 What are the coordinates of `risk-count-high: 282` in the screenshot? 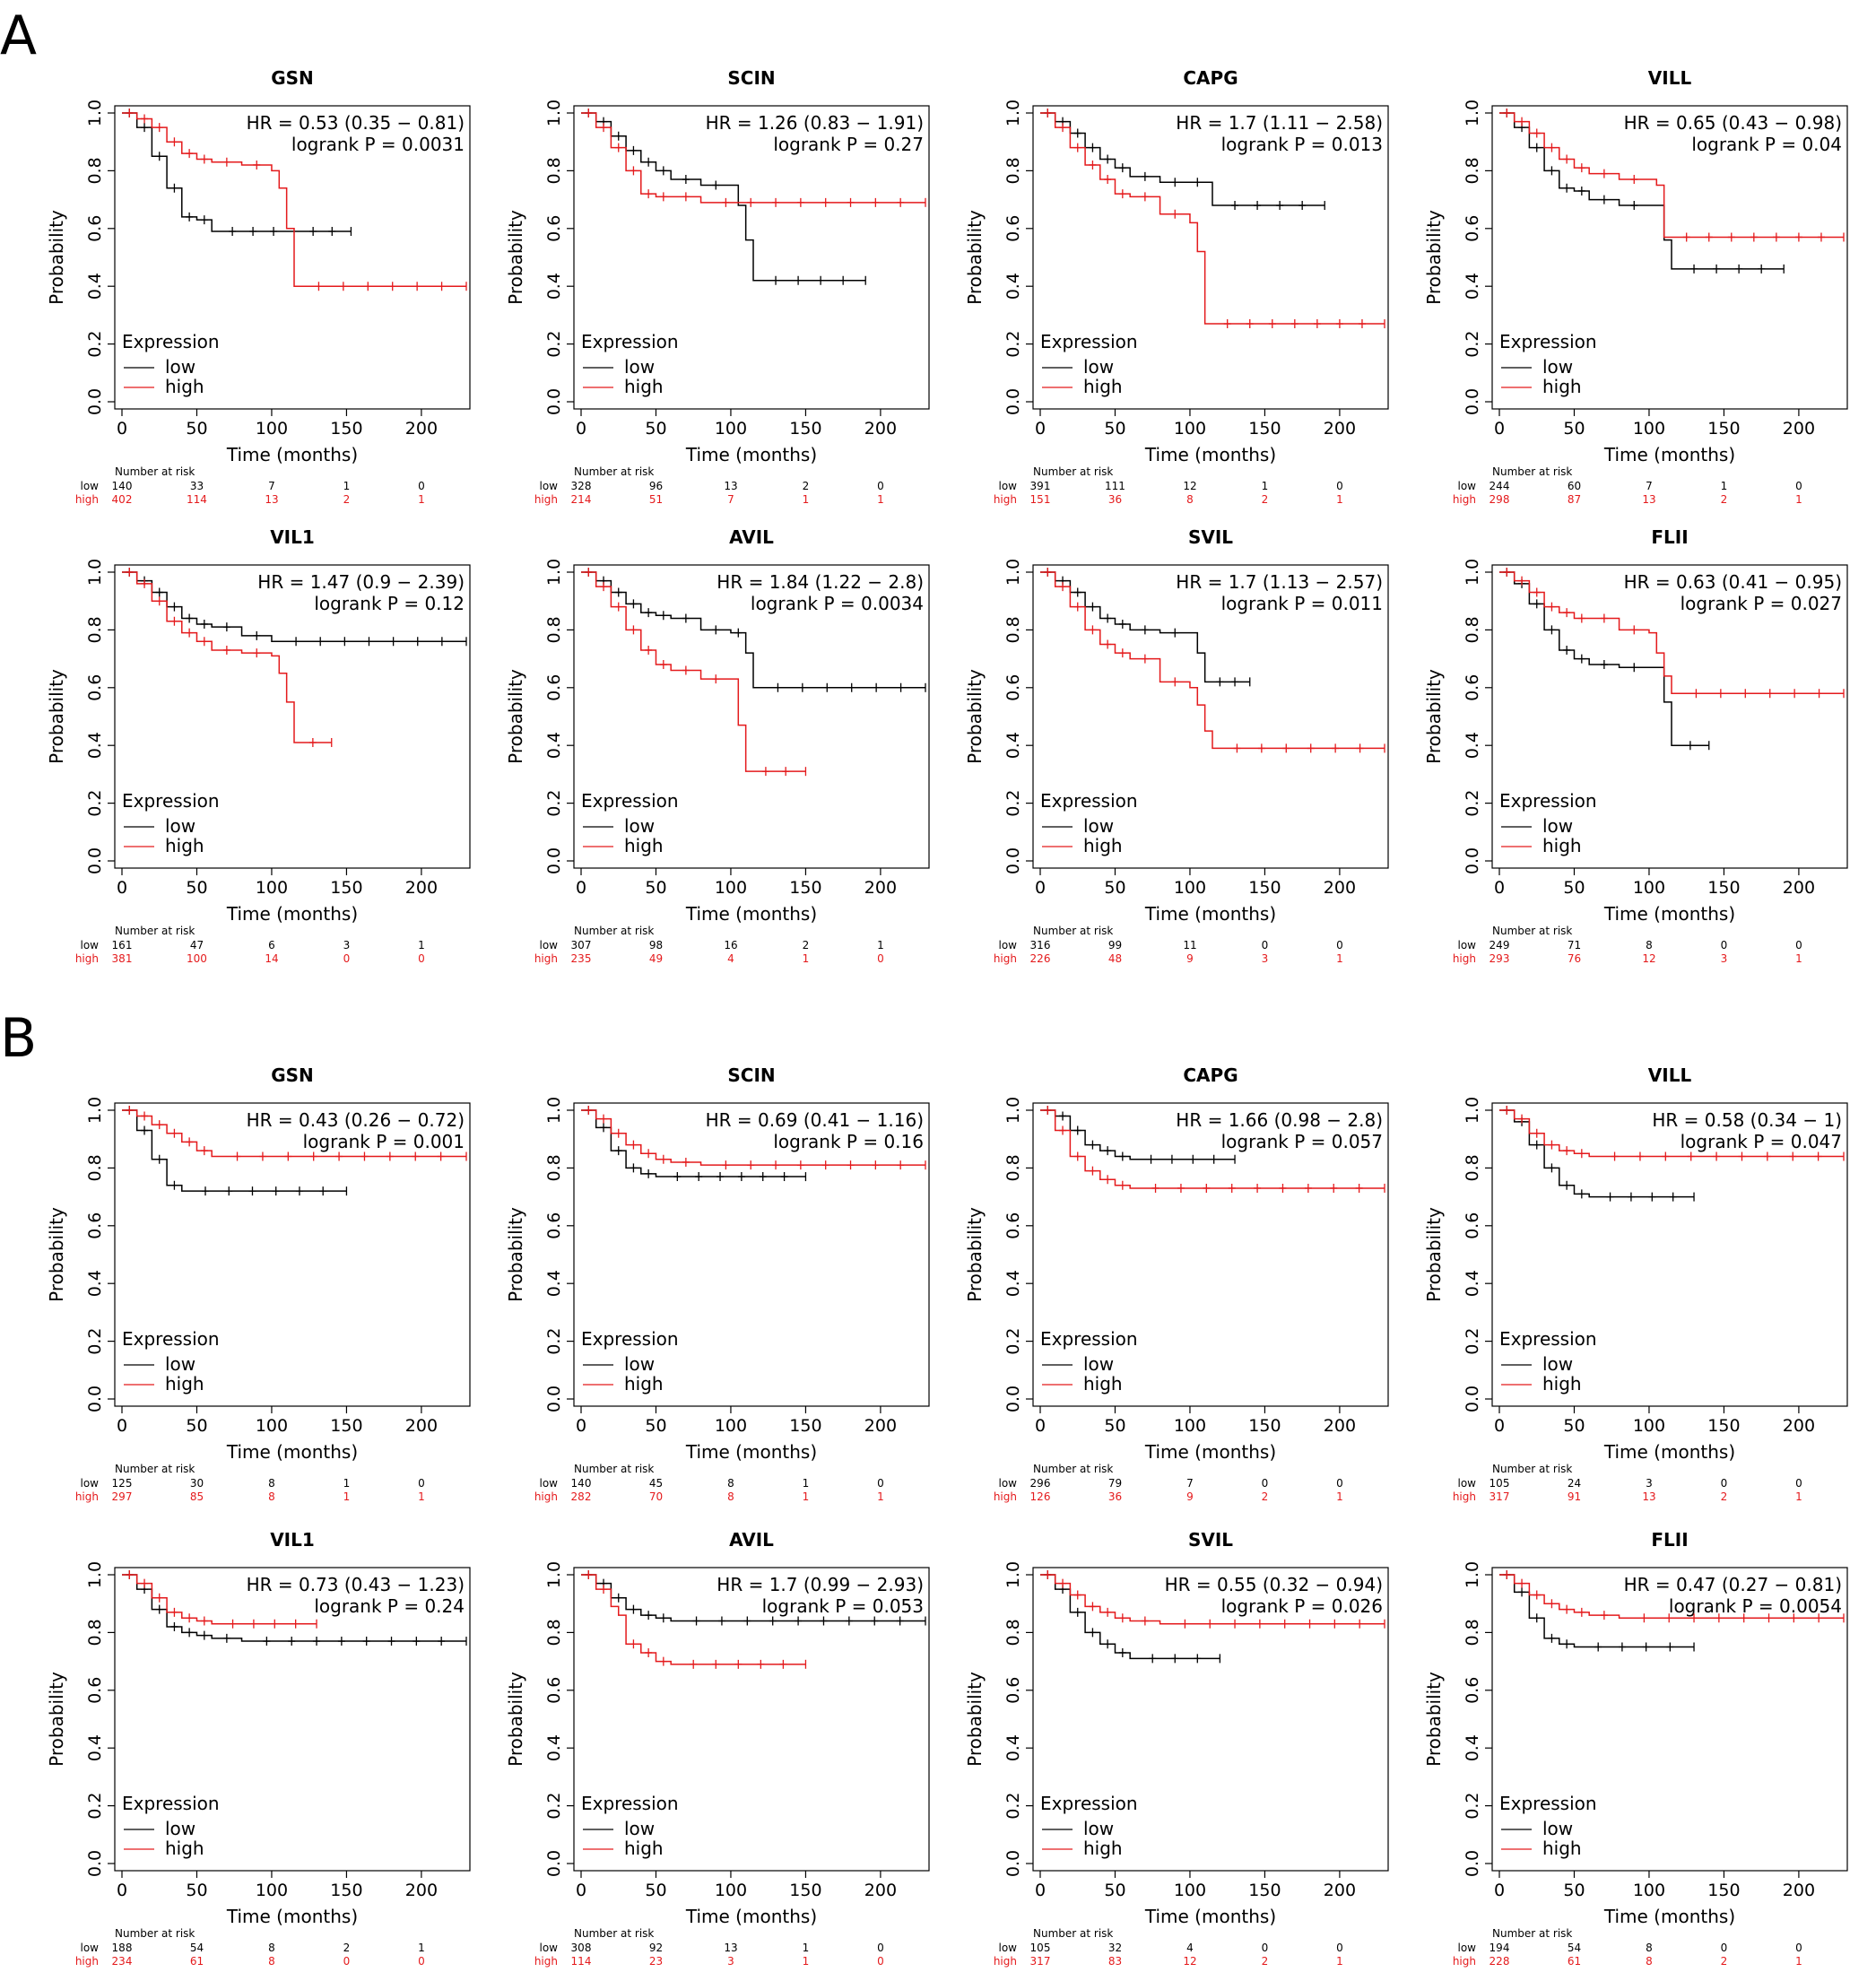 It's located at (581, 1496).